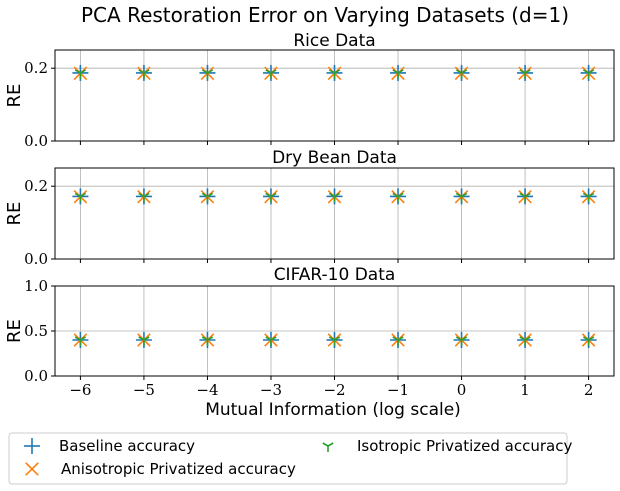 The width and height of the screenshot is (620, 491). I want to click on legend-item: Baseline accuracy, so click(109, 446).